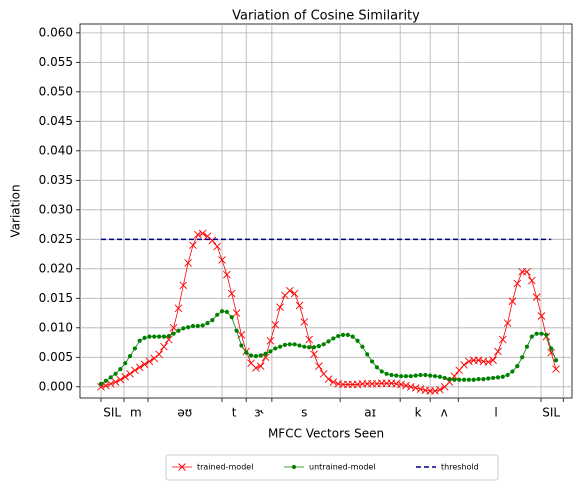 This screenshot has width=588, height=487. Describe the element at coordinates (370, 413) in the screenshot. I see `x-tick-label: aɪ` at that location.